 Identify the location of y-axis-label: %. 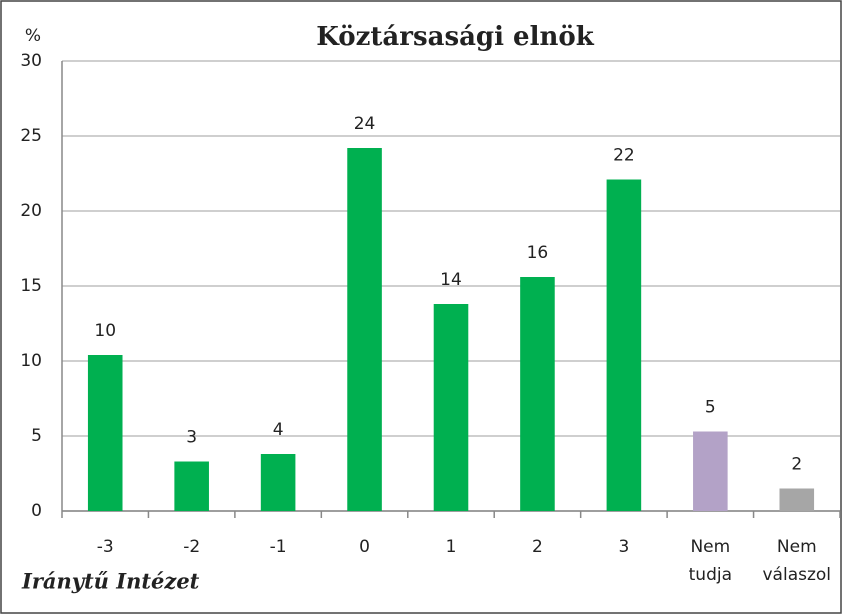
(33, 36).